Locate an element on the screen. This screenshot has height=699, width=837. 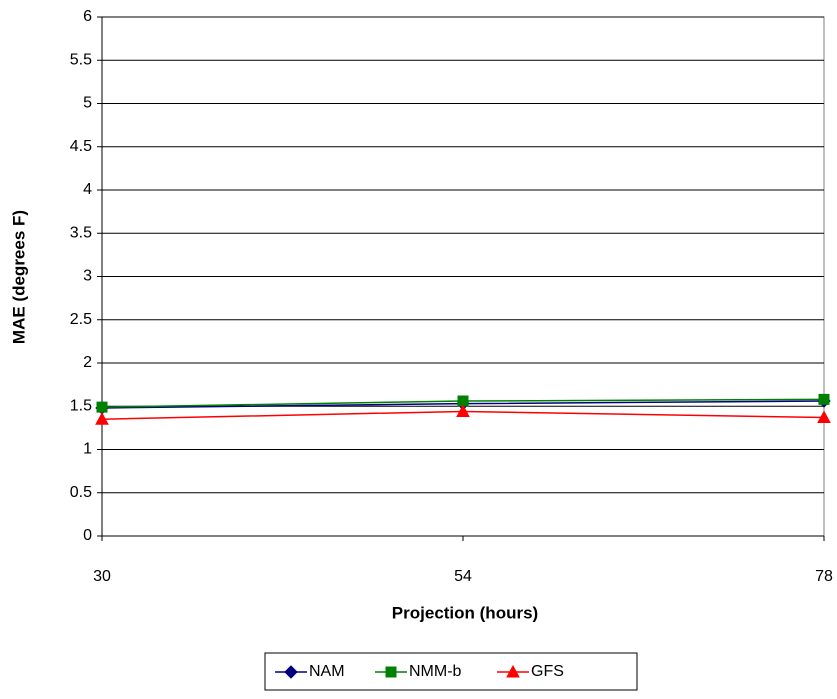
y-axis-title: MAE (degrees F) is located at coordinates (18, 277).